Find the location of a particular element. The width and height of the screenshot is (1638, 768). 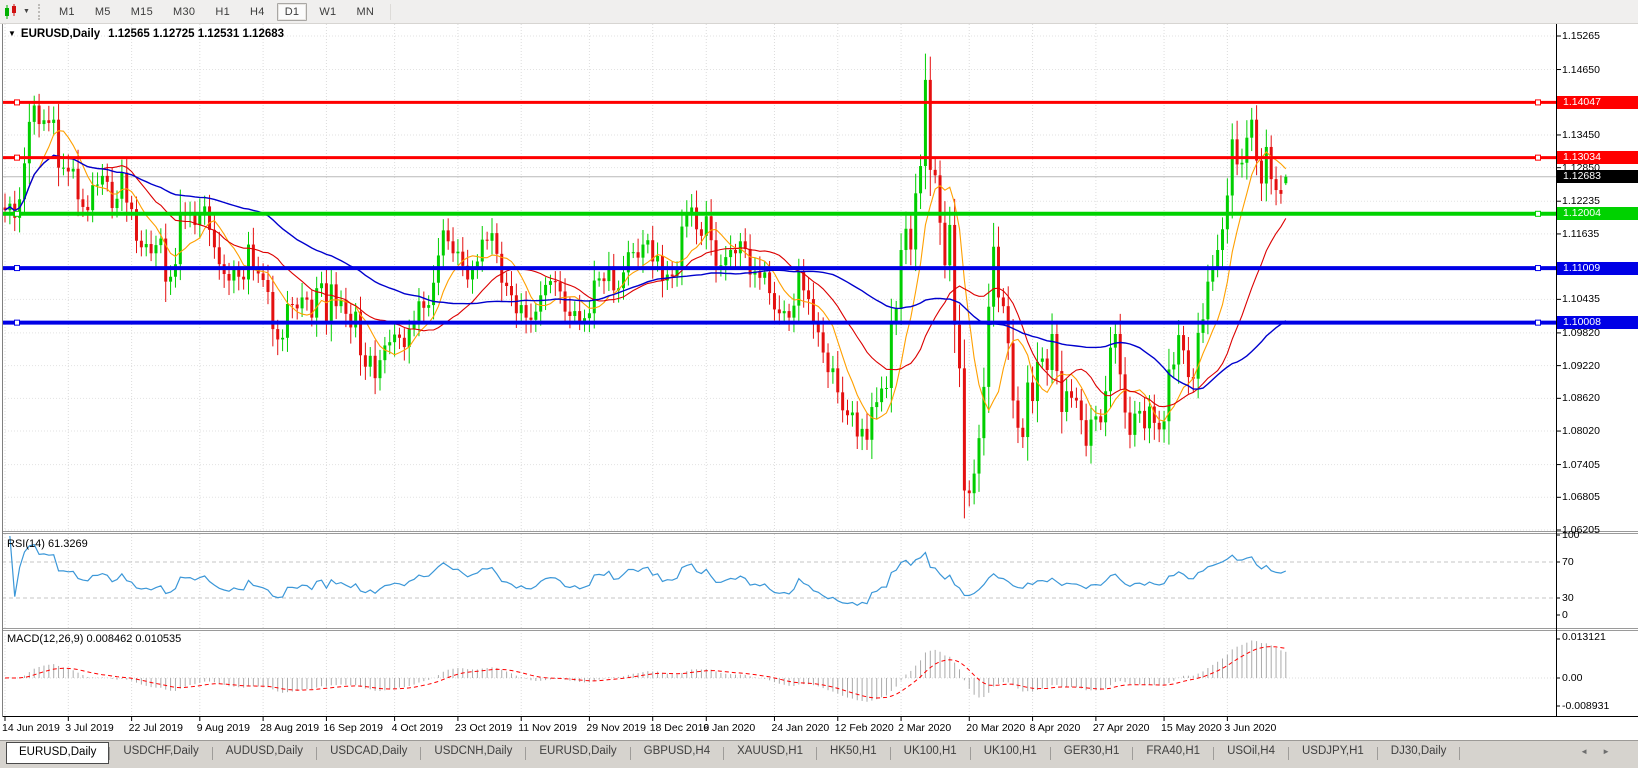

level-price-label: 1.14047 is located at coordinates (1597, 102).